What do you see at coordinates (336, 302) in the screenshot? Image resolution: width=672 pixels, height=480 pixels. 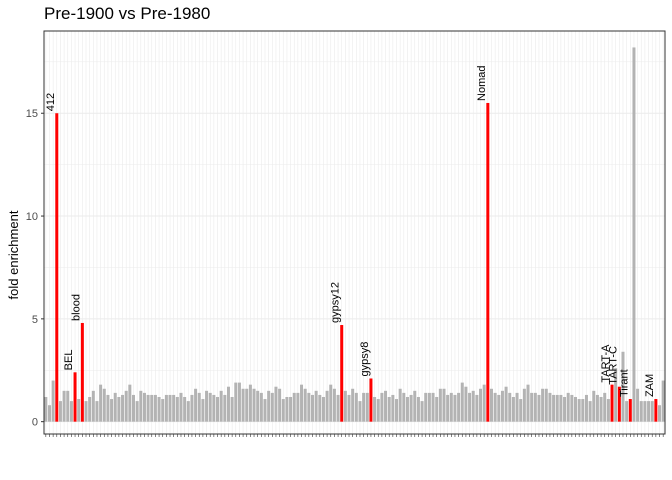 I see `bar-label: gypsy12` at bounding box center [336, 302].